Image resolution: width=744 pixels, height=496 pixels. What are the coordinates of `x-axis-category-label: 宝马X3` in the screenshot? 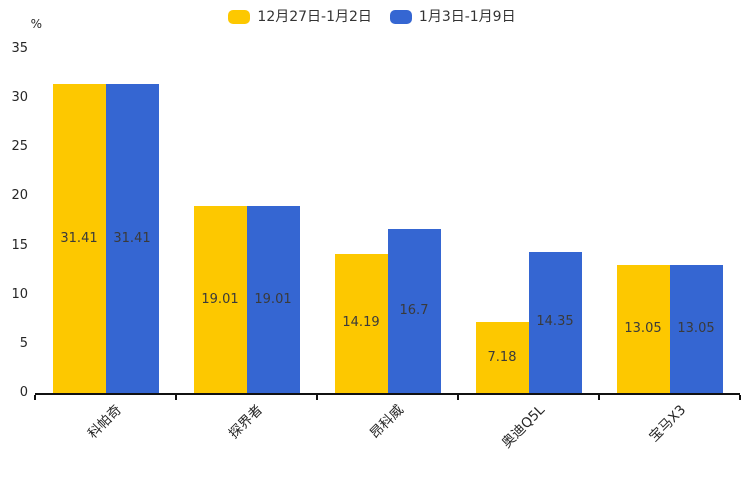 It's located at (667, 424).